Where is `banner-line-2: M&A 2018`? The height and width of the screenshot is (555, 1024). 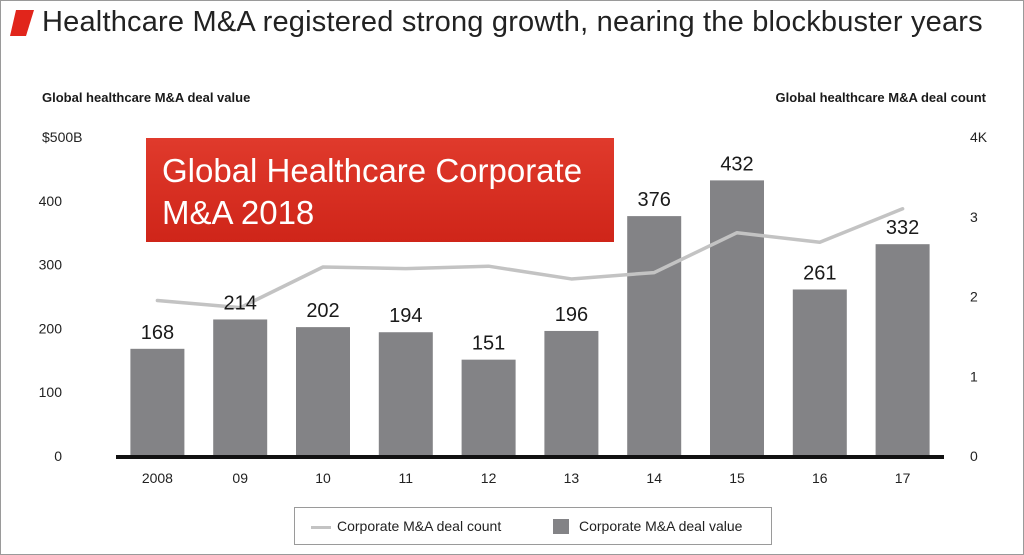 banner-line-2: M&A 2018 is located at coordinates (238, 212).